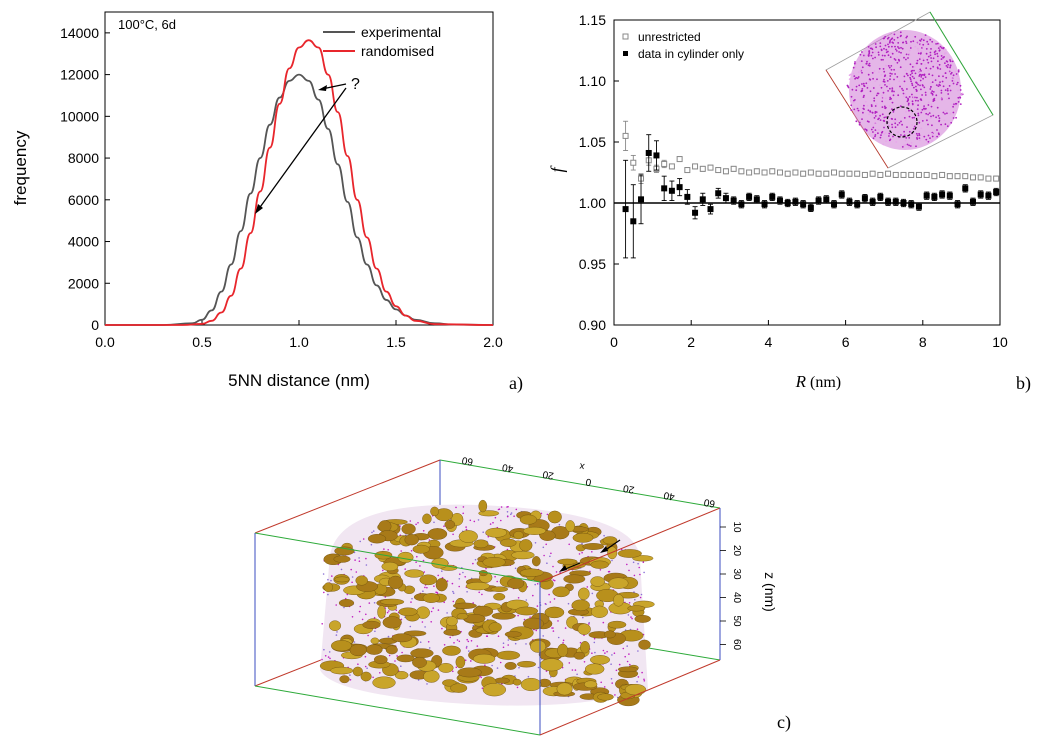 This screenshot has height=745, width=1037. What do you see at coordinates (487, 603) in the screenshot?
I see `specimen-cylinder` at bounding box center [487, 603].